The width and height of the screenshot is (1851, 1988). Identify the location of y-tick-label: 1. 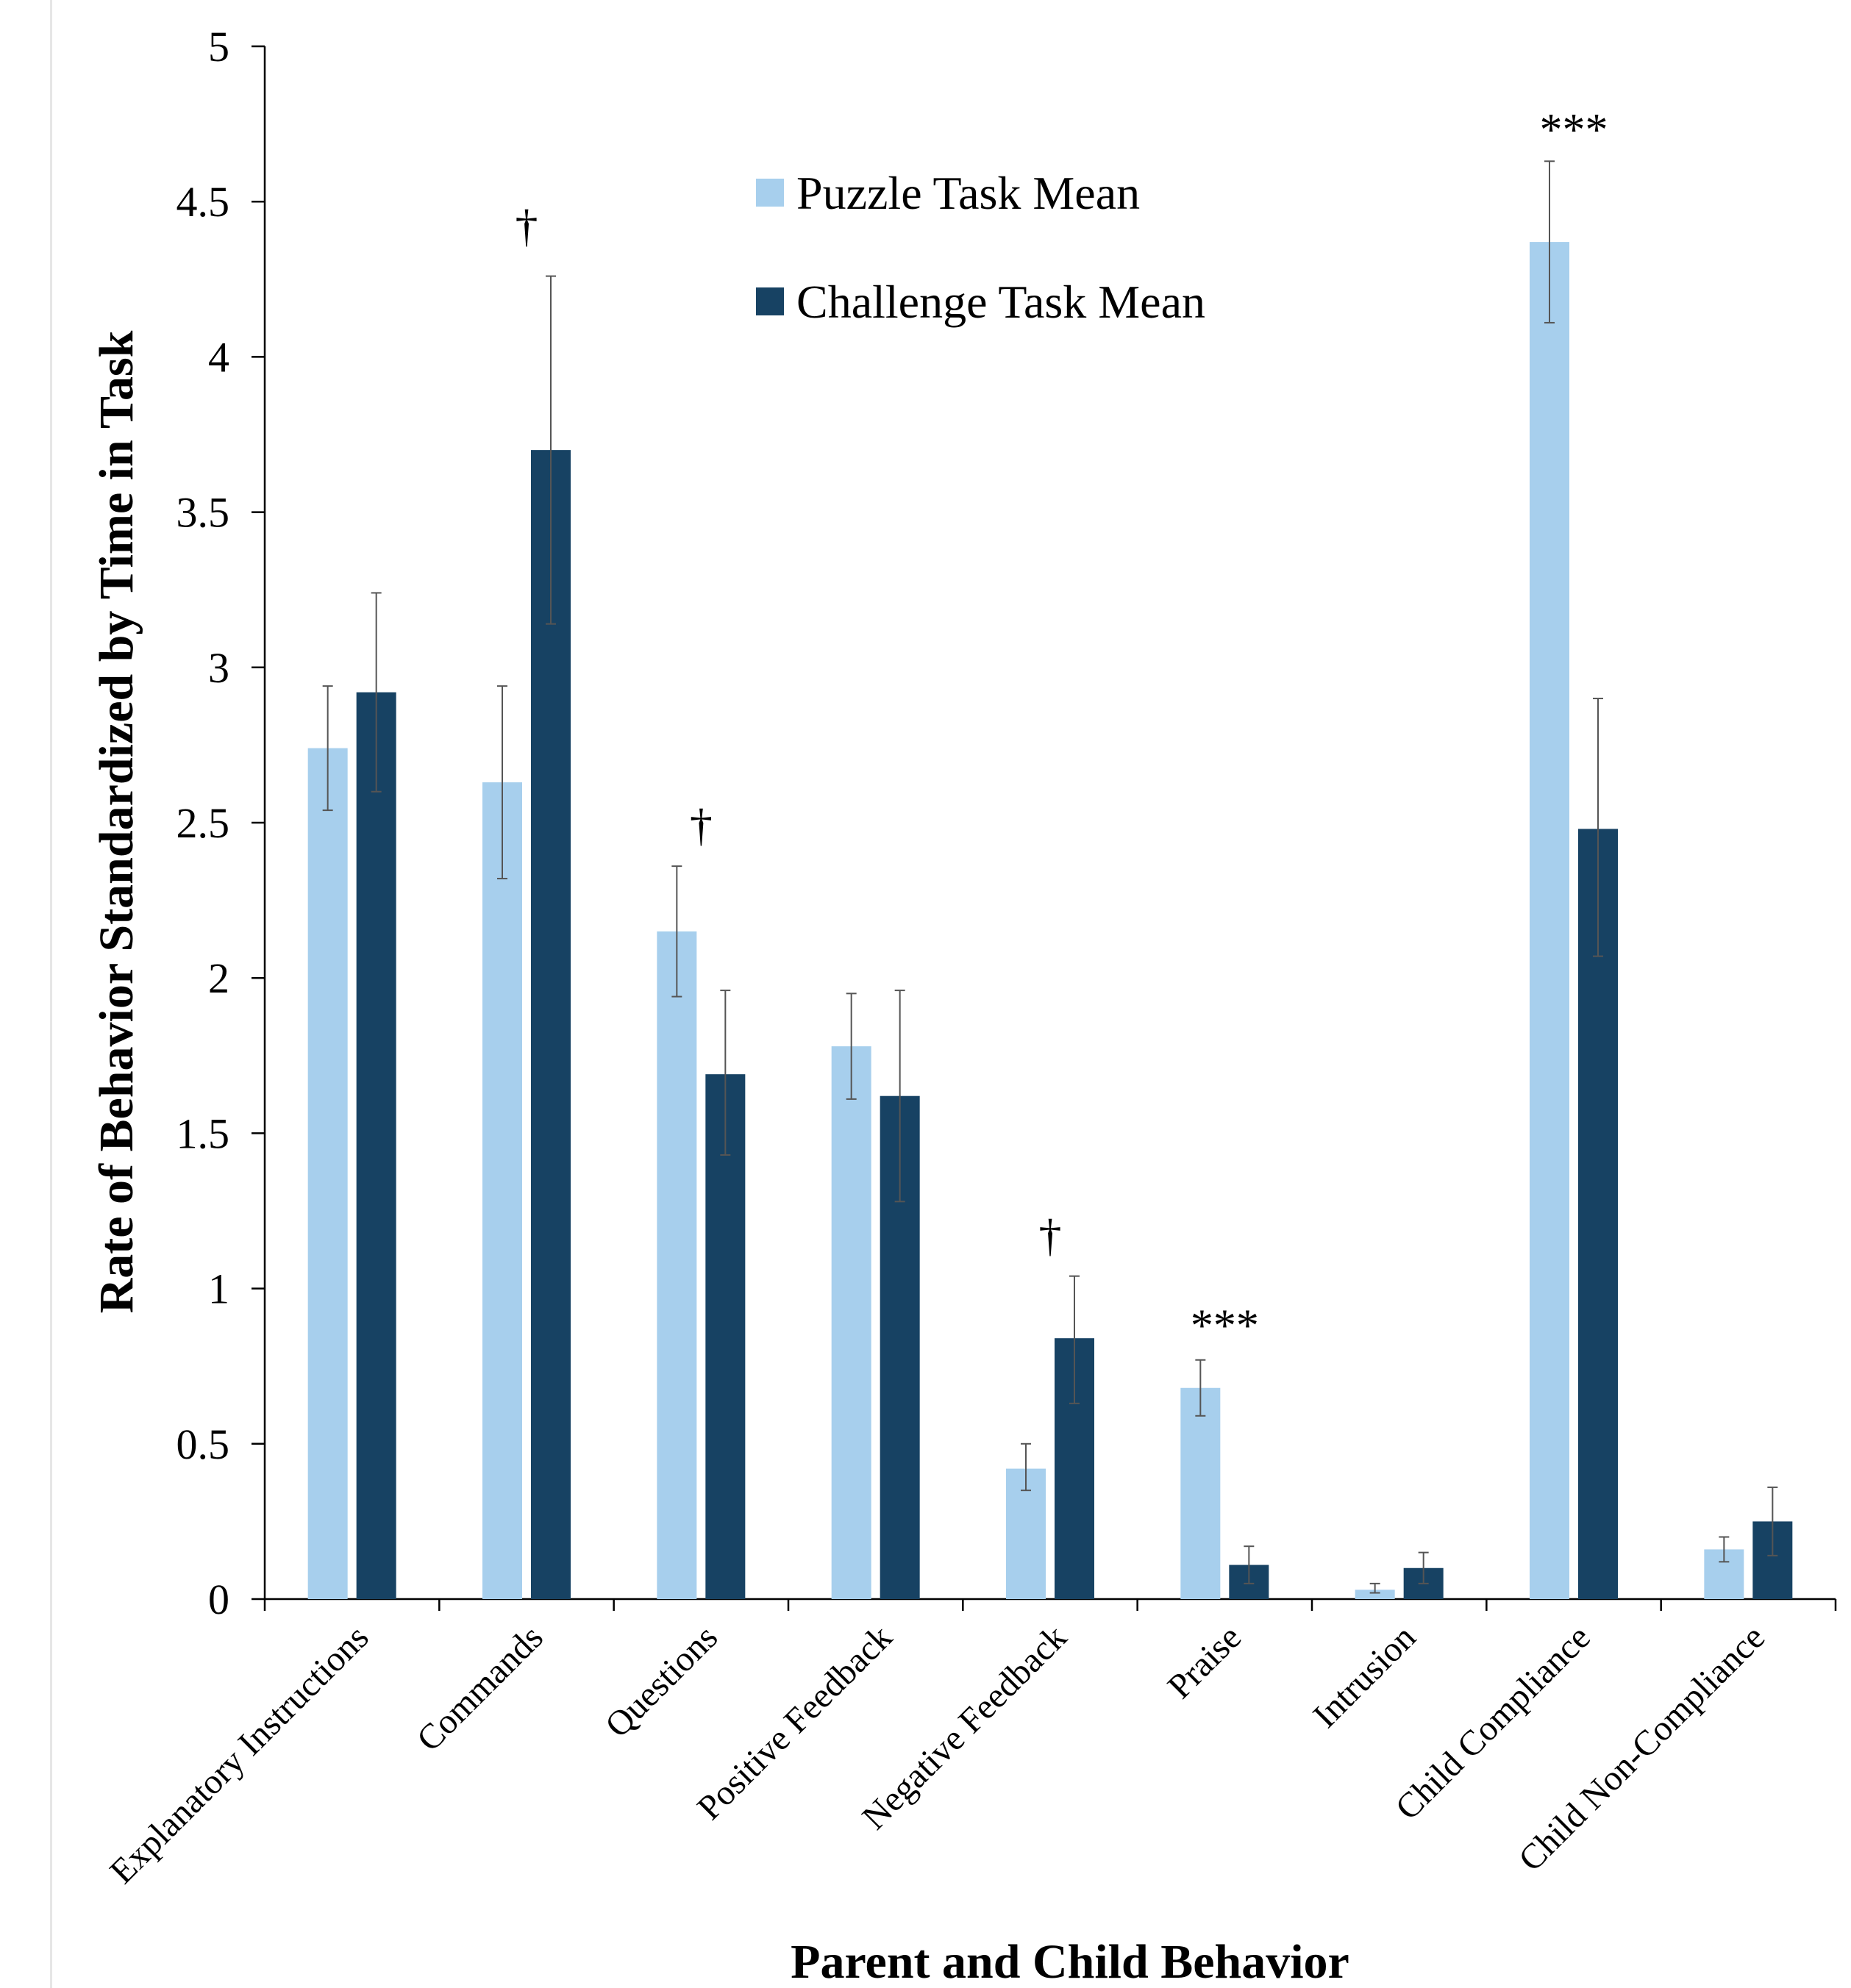
(218, 1289).